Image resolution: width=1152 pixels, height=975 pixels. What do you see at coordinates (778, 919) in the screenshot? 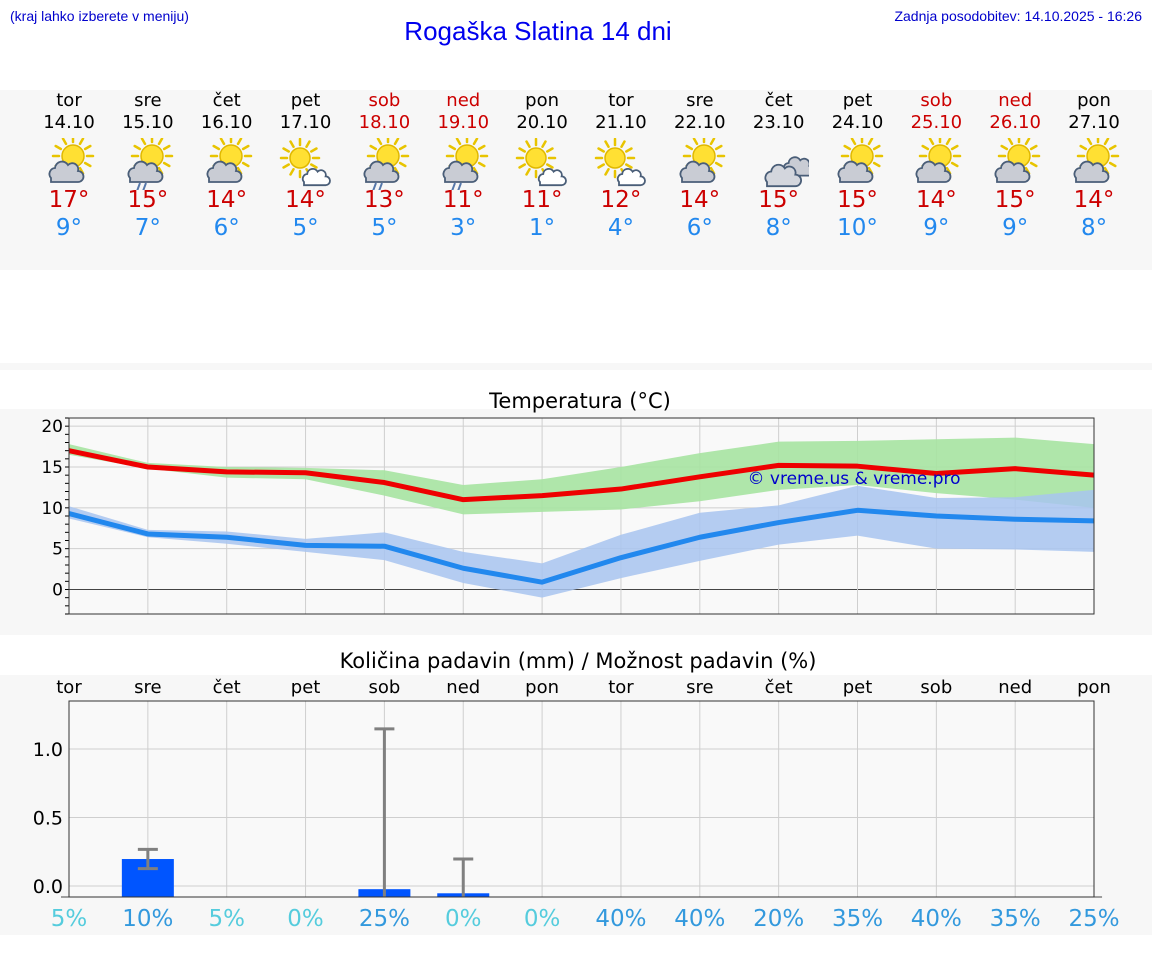
I see `precip-chance: 20%` at bounding box center [778, 919].